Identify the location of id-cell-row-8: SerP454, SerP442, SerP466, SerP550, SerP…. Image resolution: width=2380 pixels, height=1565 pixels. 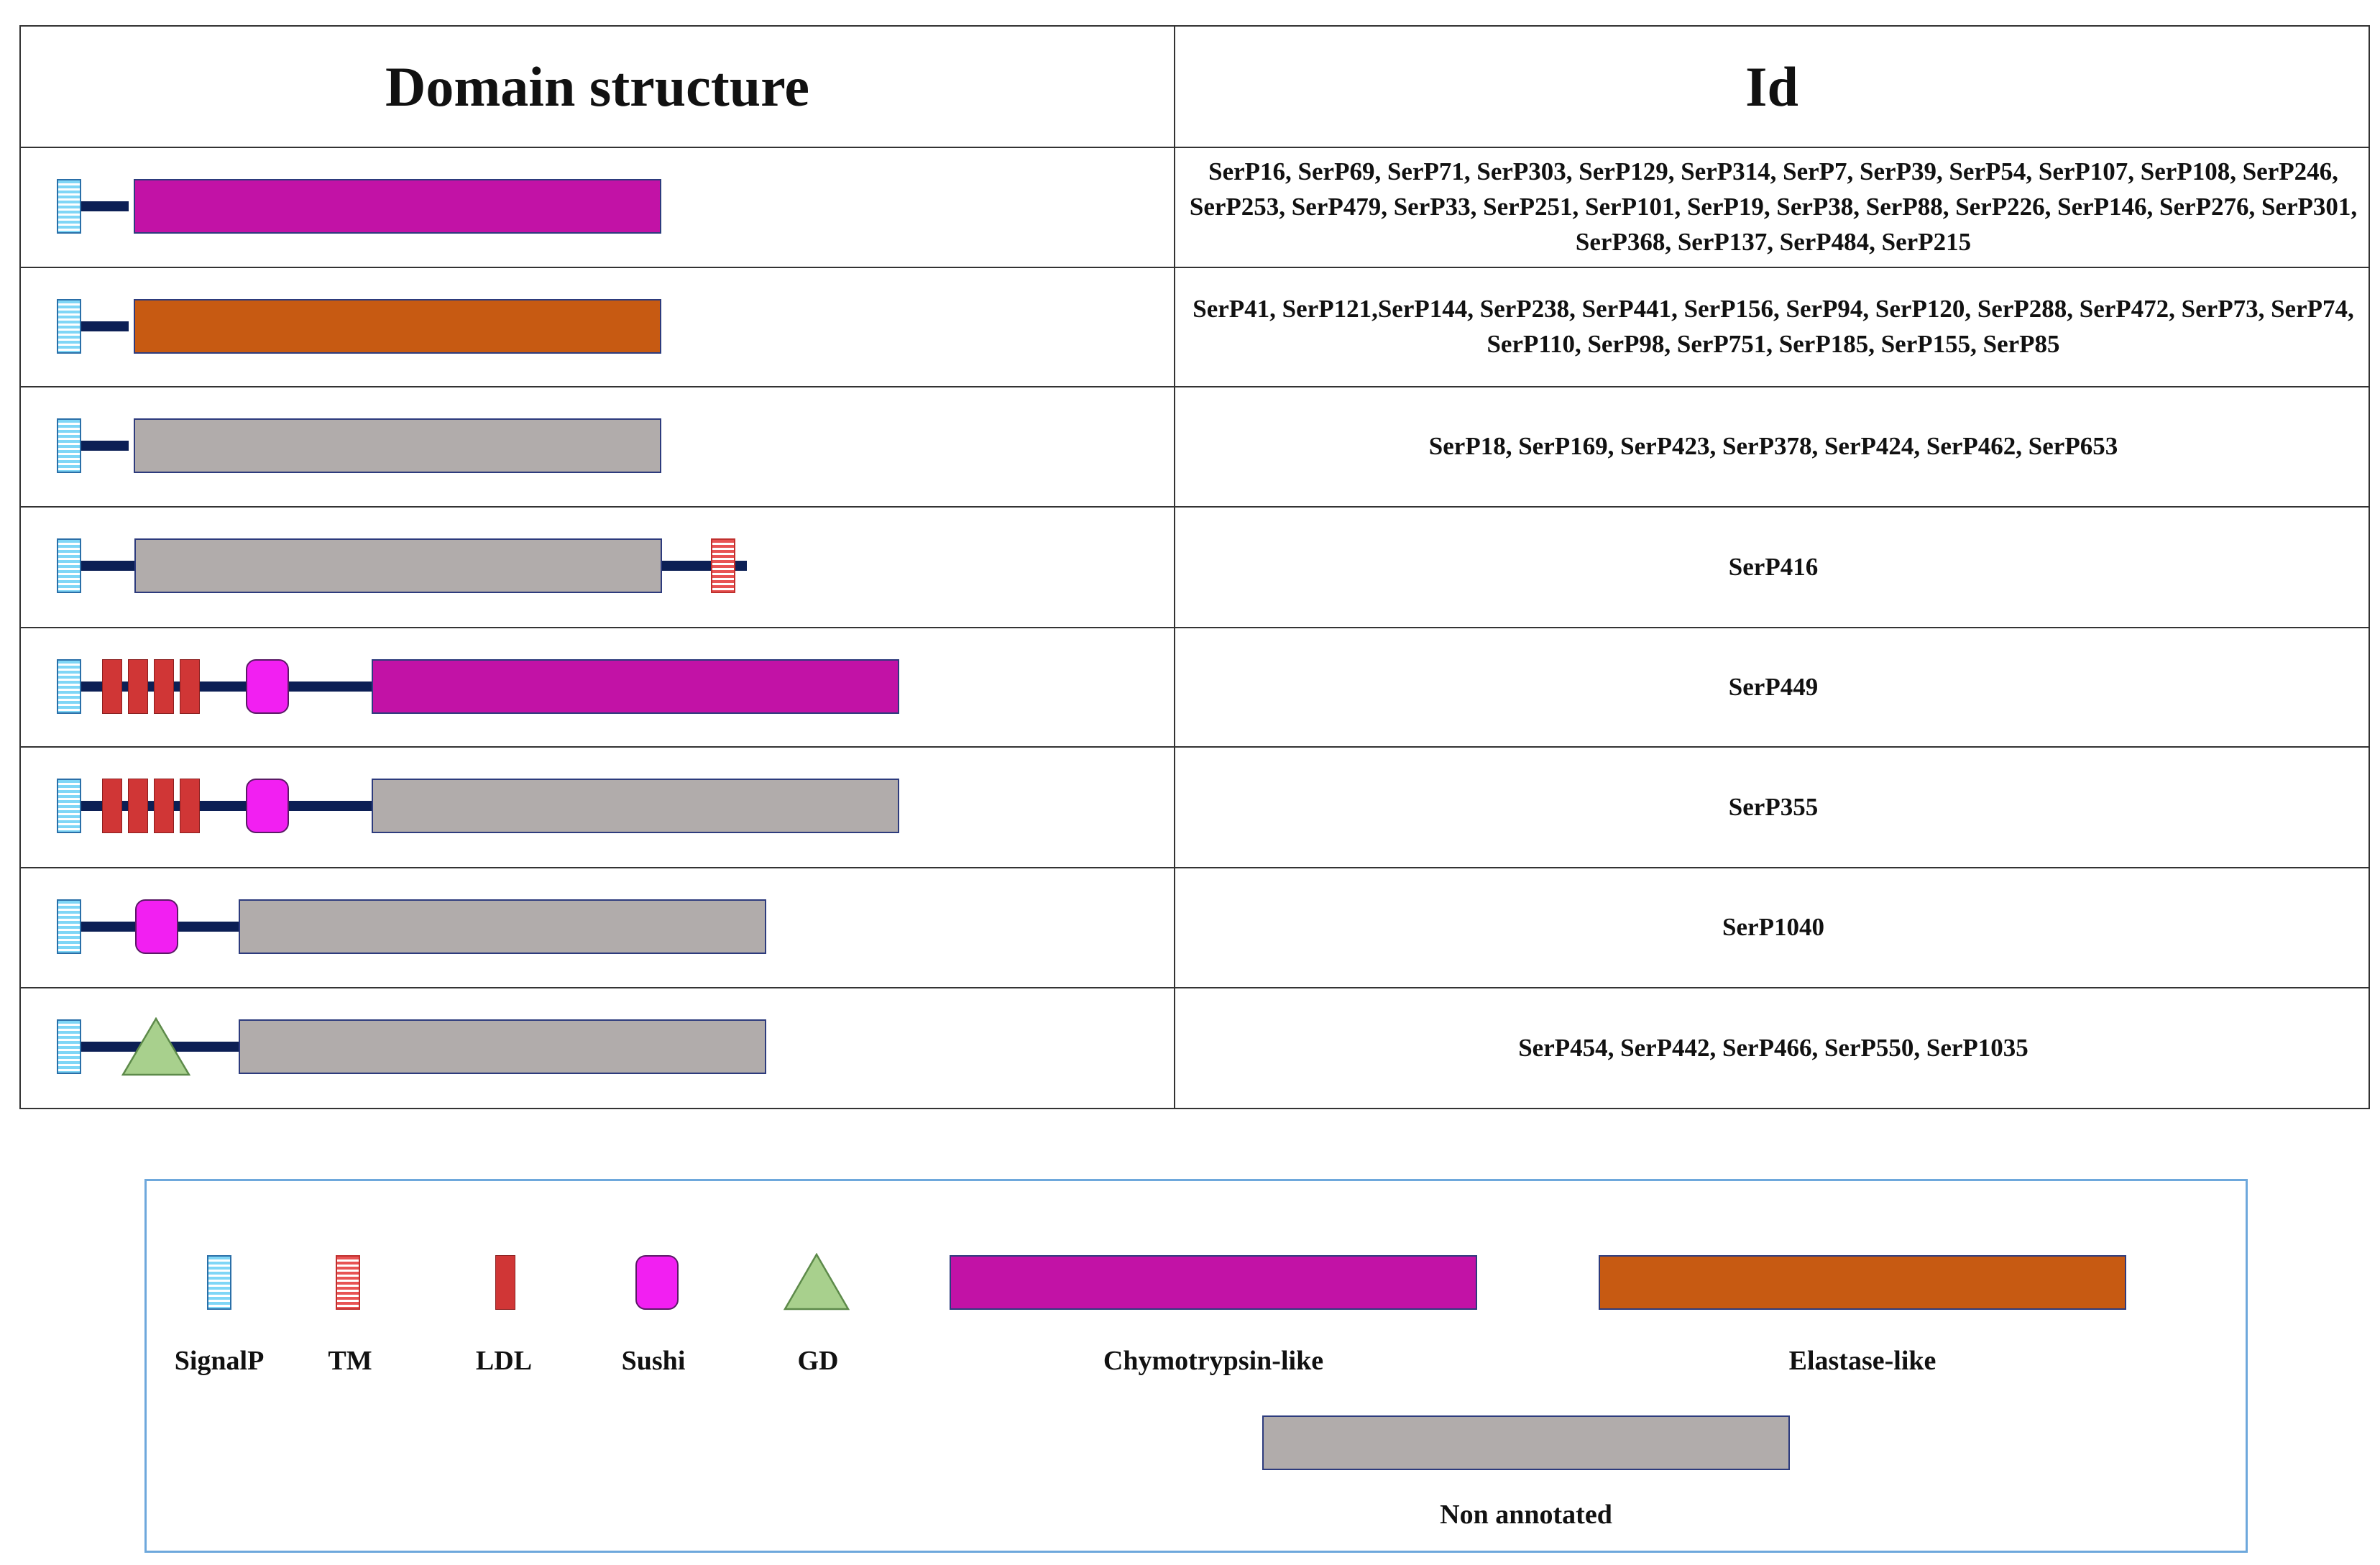
(1773, 1048).